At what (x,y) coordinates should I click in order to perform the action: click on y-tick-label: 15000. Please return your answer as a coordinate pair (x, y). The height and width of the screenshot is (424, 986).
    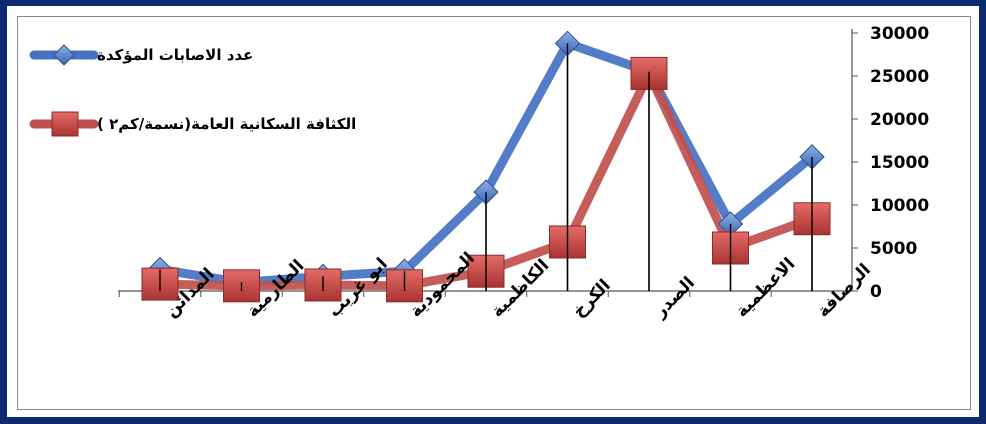
    Looking at the image, I should click on (899, 163).